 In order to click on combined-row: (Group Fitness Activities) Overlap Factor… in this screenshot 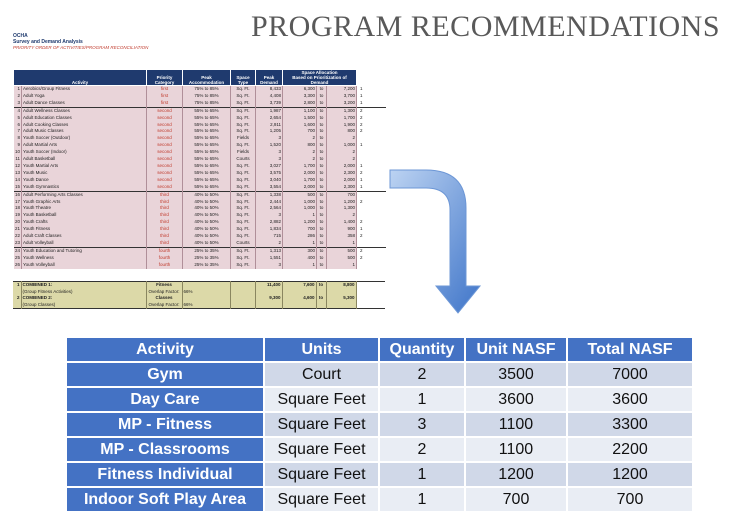, I will do `click(199, 291)`.